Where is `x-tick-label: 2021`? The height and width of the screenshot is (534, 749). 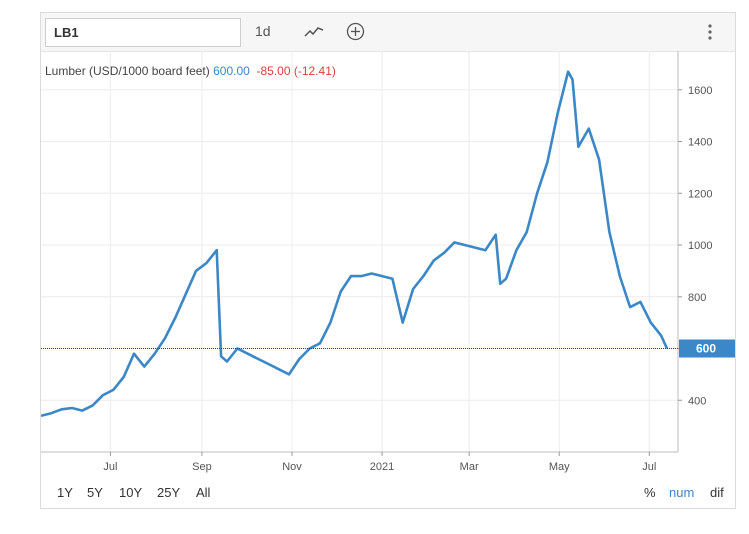
x-tick-label: 2021 is located at coordinates (382, 467).